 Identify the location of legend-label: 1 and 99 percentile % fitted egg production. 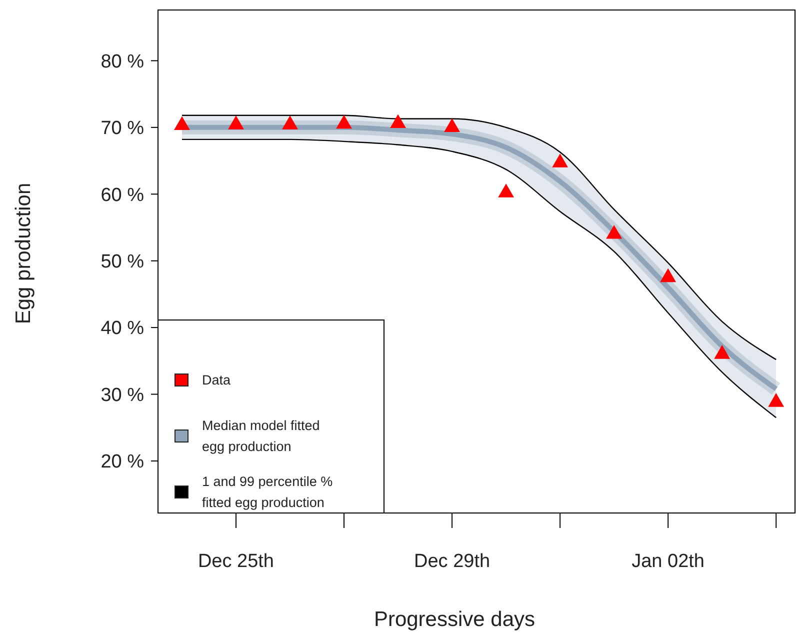
(267, 492).